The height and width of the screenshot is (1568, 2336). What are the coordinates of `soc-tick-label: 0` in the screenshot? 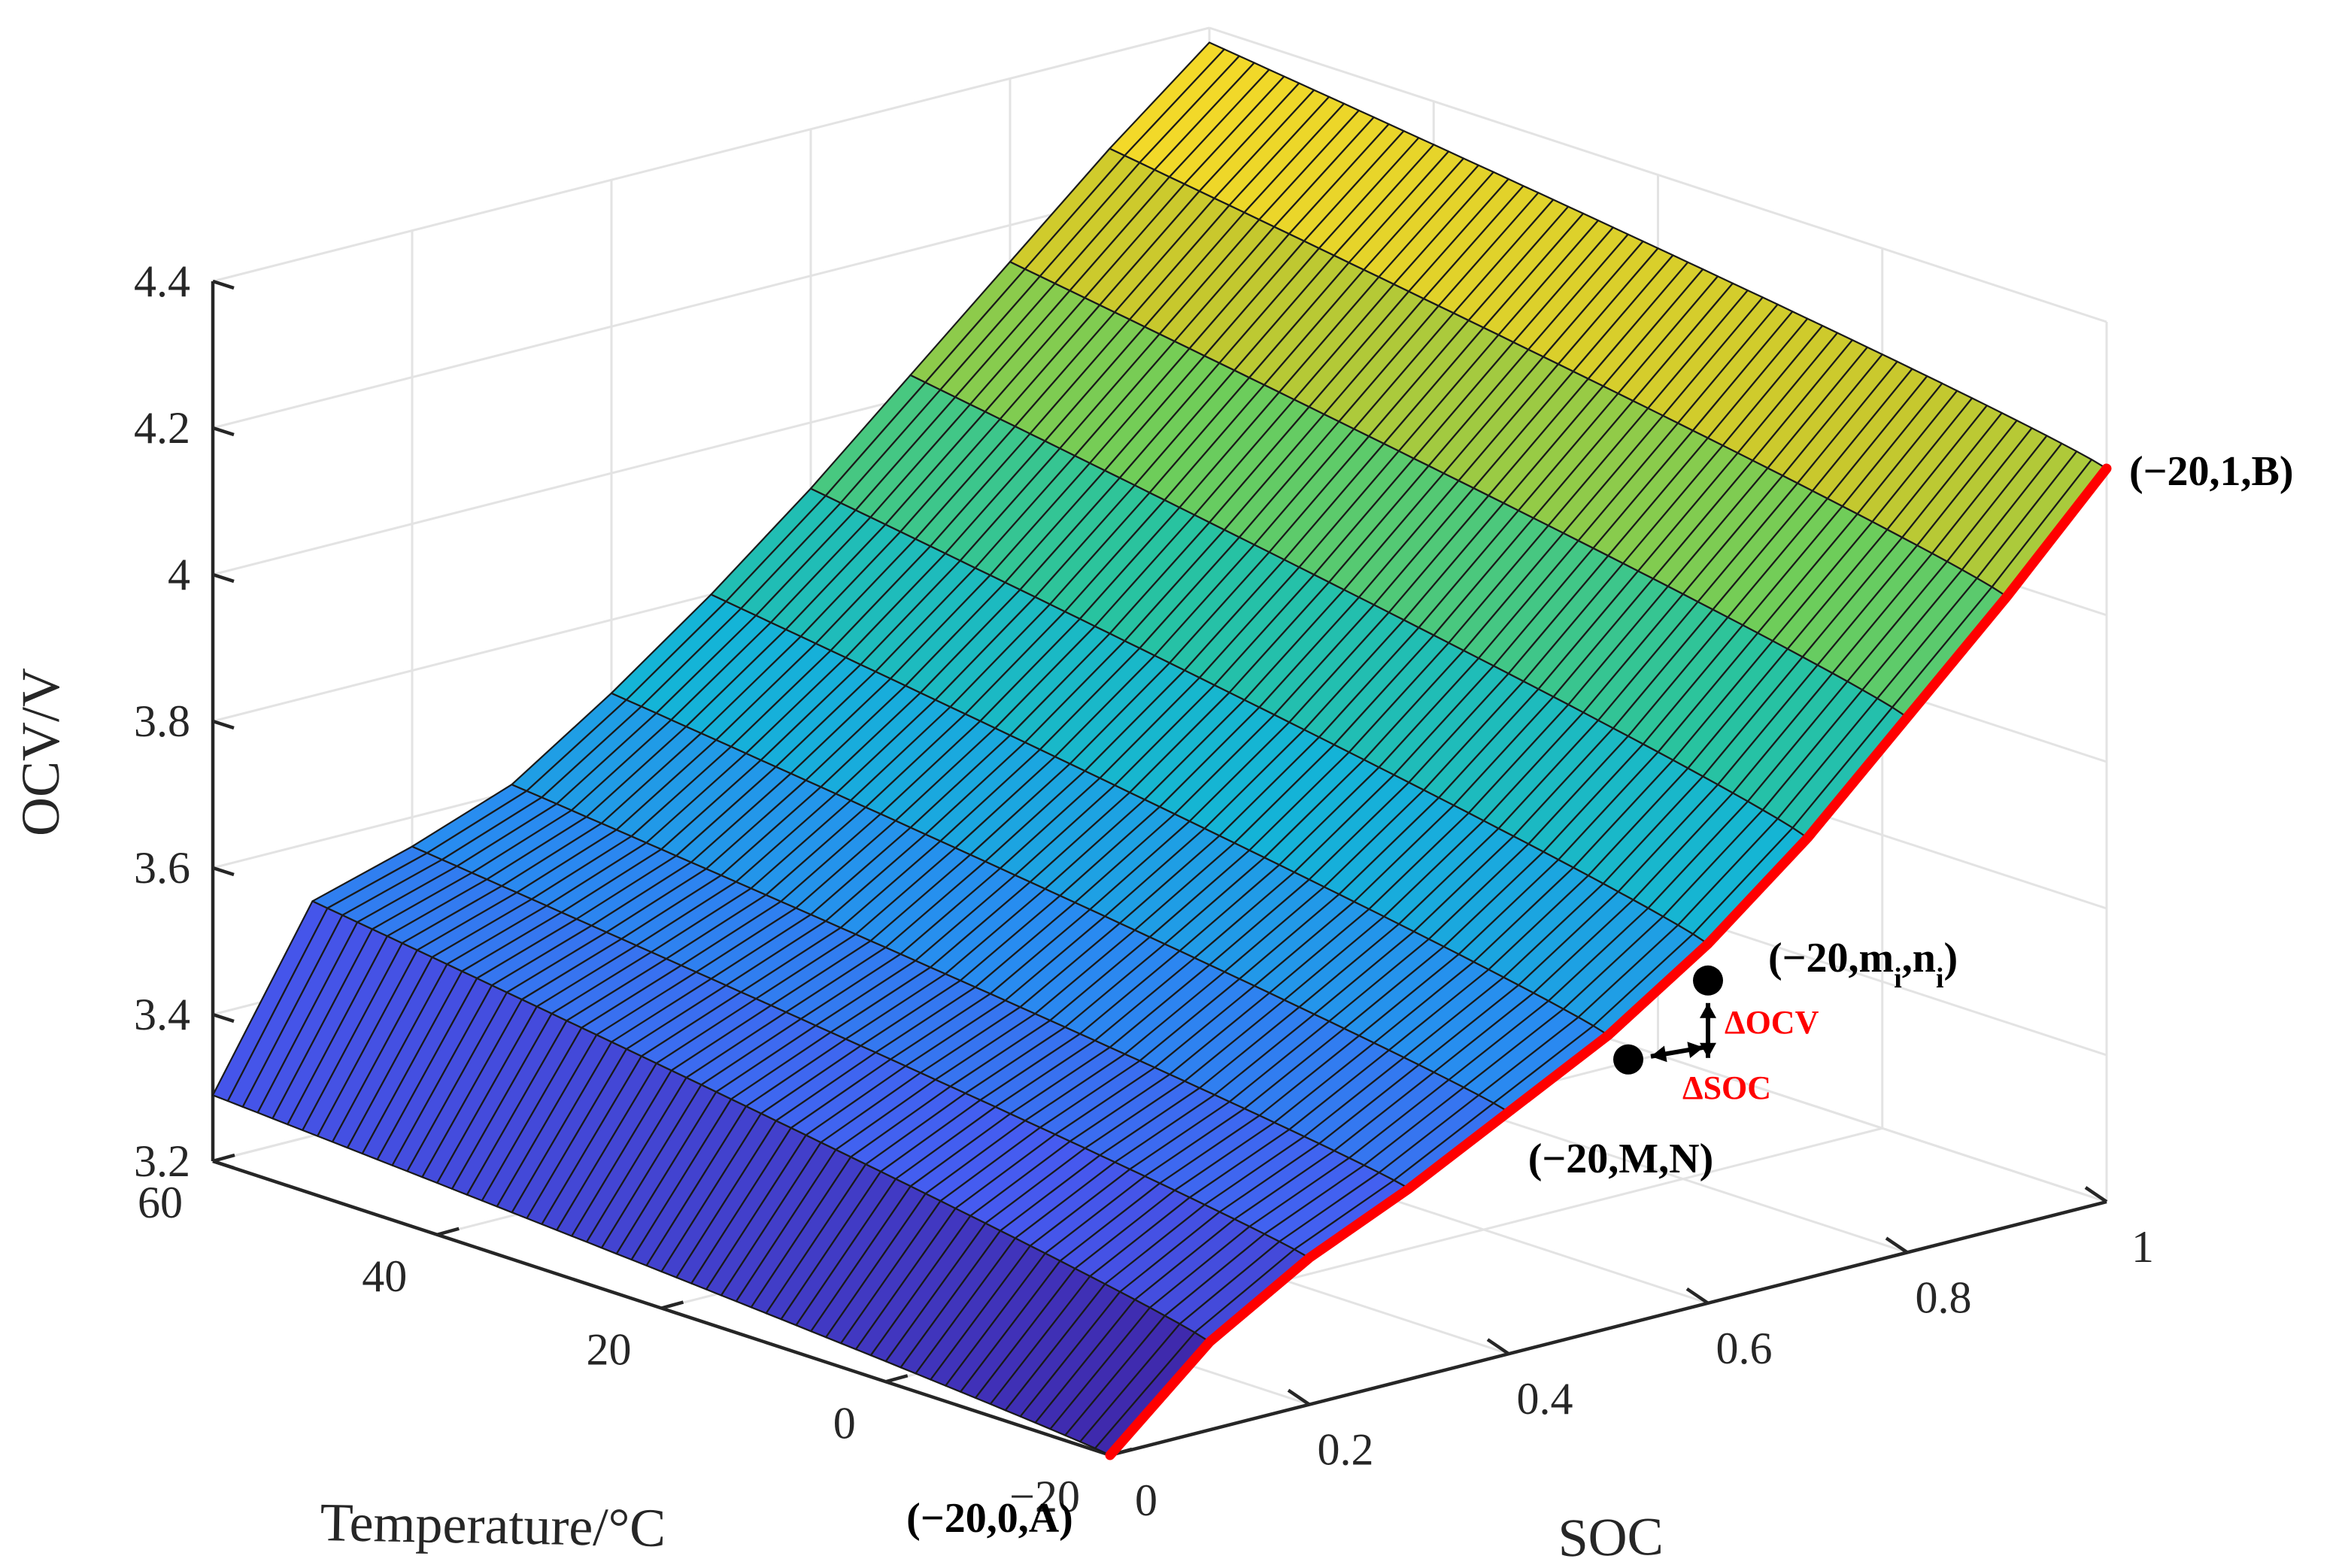 It's located at (1146, 1500).